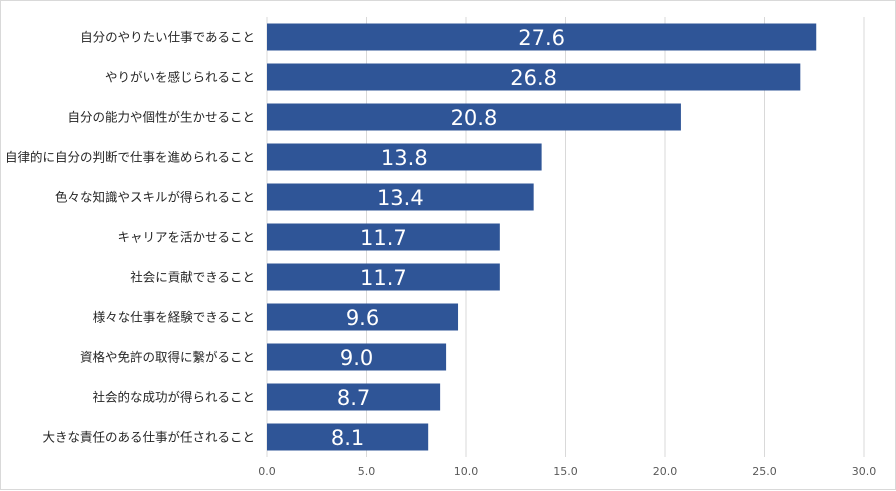 The image size is (896, 491). Describe the element at coordinates (148, 437) in the screenshot. I see `category-label: 大きな責任のある仕事が任されること` at that location.